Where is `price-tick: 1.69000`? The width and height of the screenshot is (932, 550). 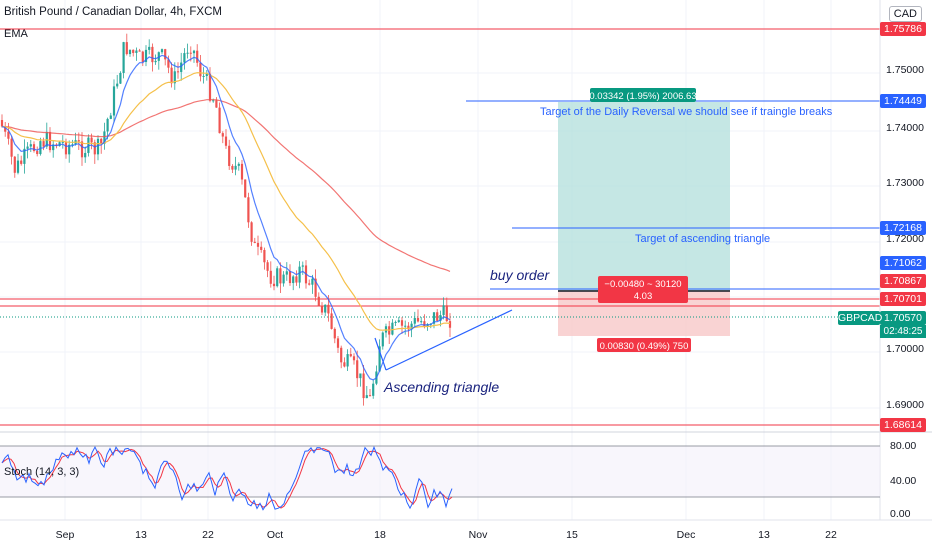
price-tick: 1.69000 is located at coordinates (905, 405).